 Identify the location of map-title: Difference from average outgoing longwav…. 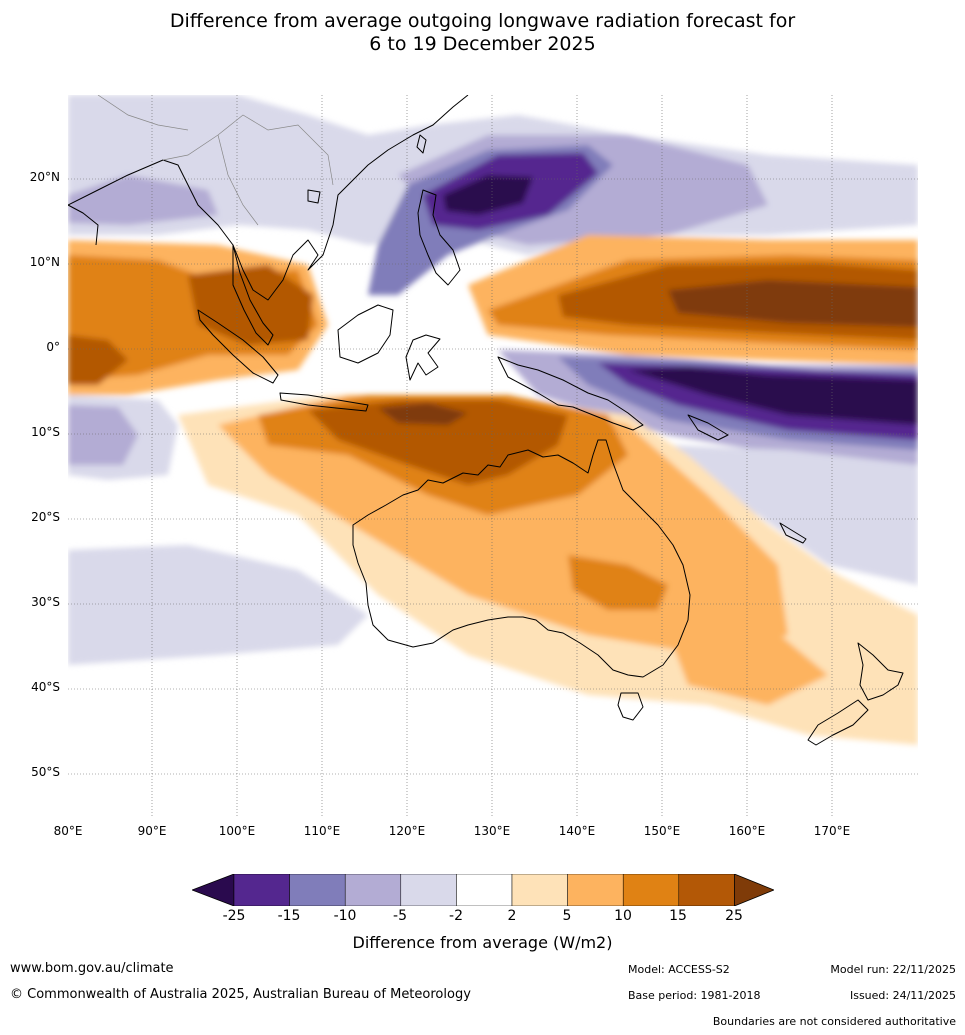
(482, 33).